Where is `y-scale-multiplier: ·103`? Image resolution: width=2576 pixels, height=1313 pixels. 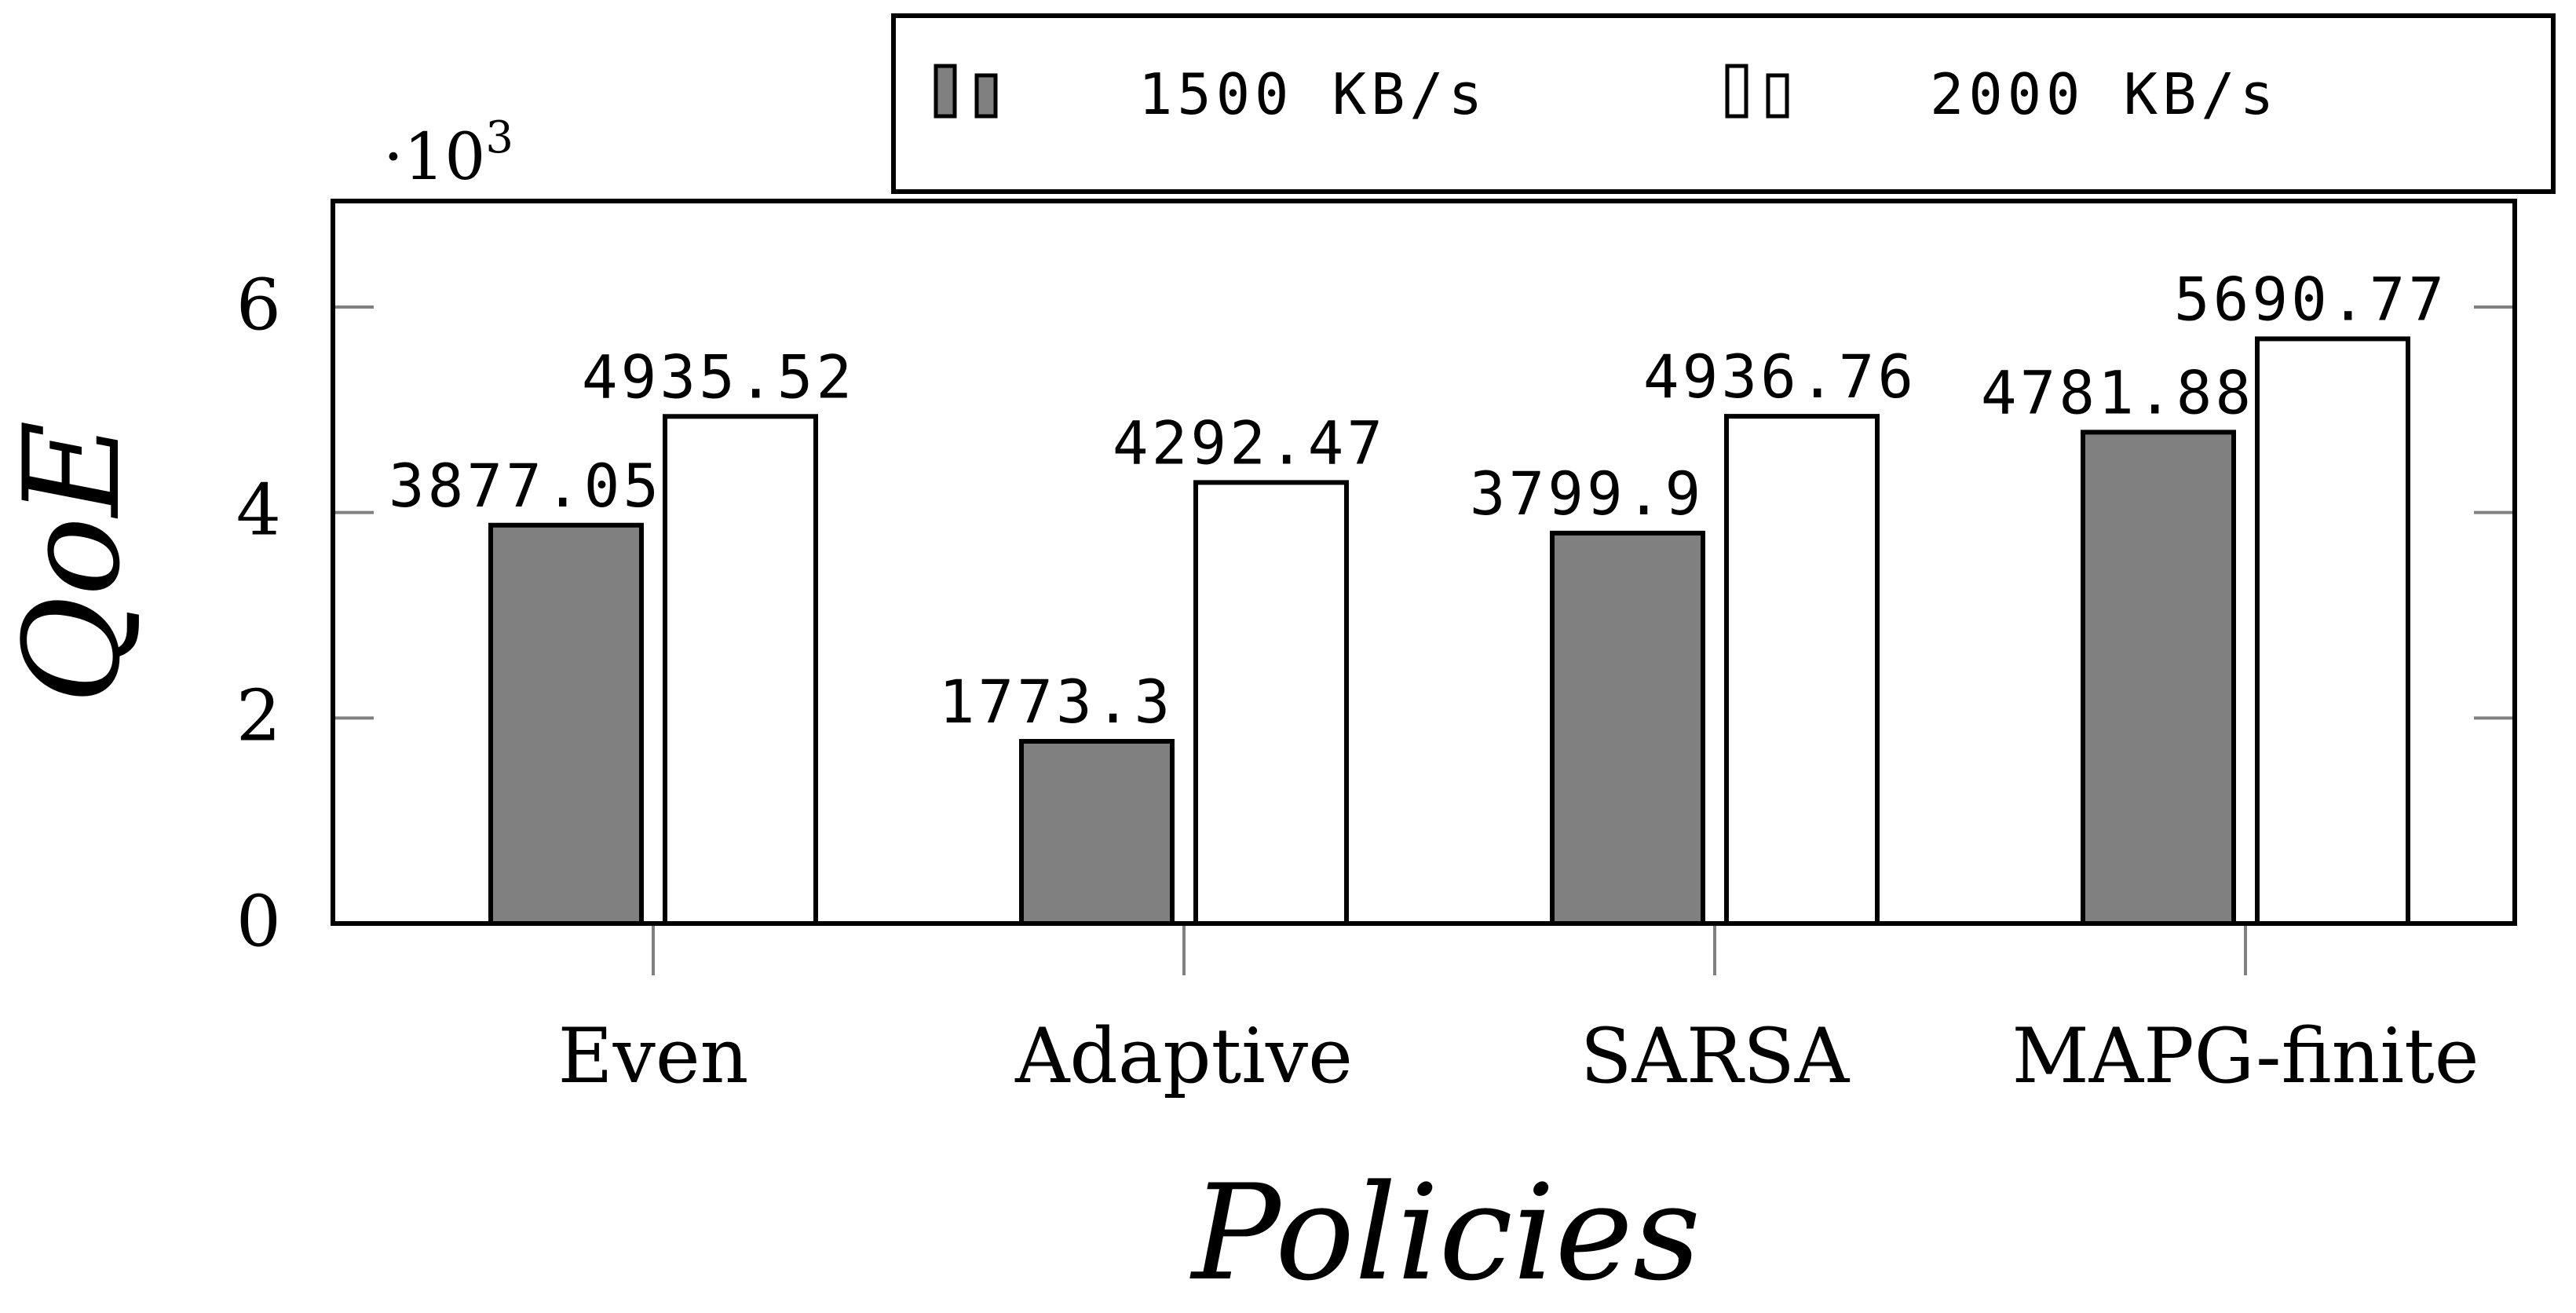
y-scale-multiplier: ·103 is located at coordinates (448, 153).